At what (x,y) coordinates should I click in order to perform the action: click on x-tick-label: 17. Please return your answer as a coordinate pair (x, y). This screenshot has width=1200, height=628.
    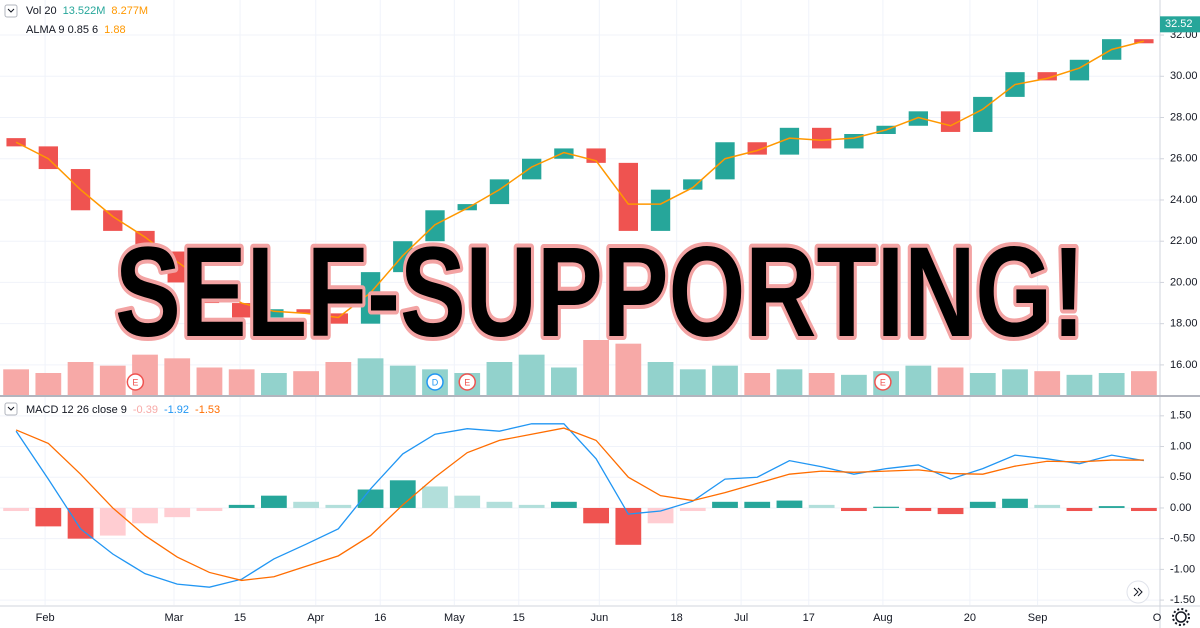
    Looking at the image, I should click on (809, 618).